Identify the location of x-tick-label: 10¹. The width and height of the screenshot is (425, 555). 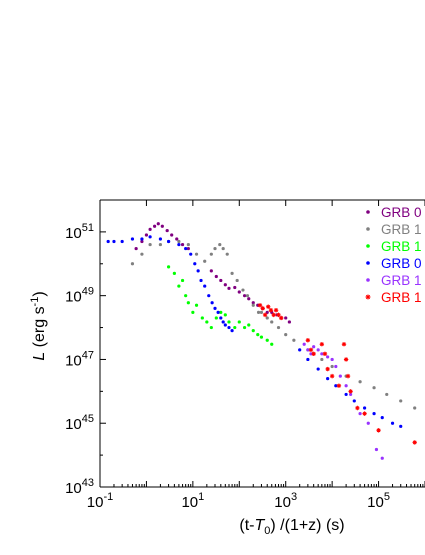
(192, 501).